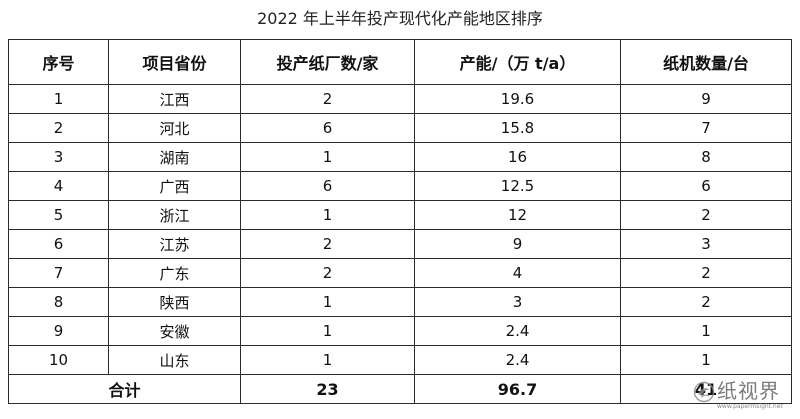  What do you see at coordinates (517, 186) in the screenshot?
I see `cell-capacity: 12.5` at bounding box center [517, 186].